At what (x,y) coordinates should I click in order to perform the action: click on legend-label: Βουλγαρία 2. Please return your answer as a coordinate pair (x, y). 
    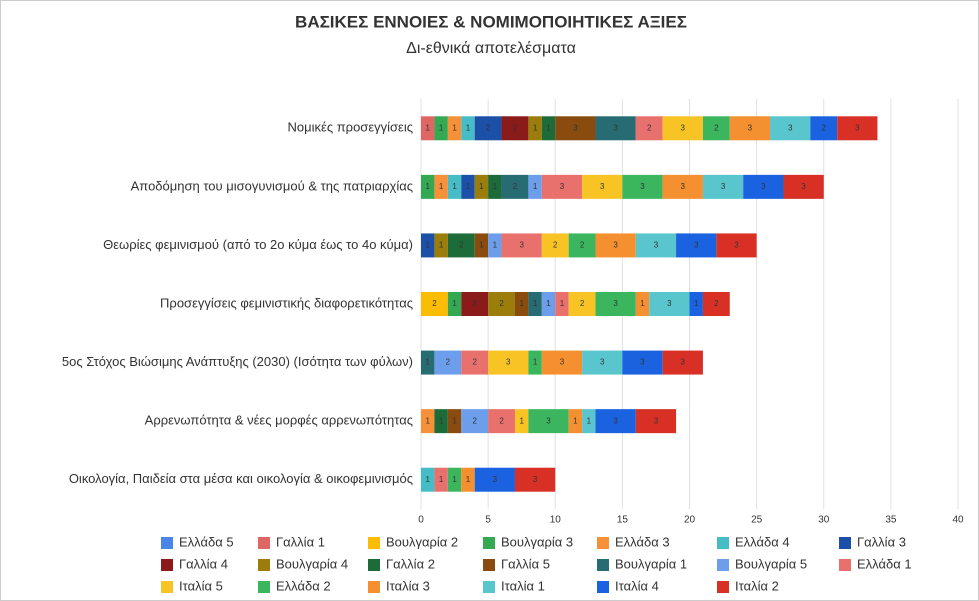
    Looking at the image, I should click on (422, 541).